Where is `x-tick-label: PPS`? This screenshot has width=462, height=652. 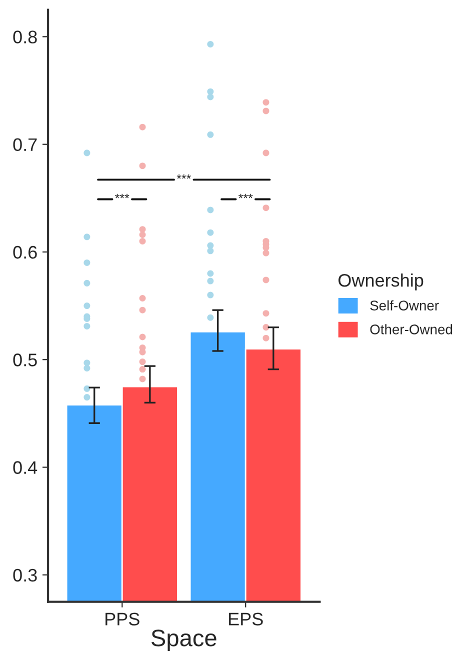
x-tick-label: PPS is located at coordinates (123, 619).